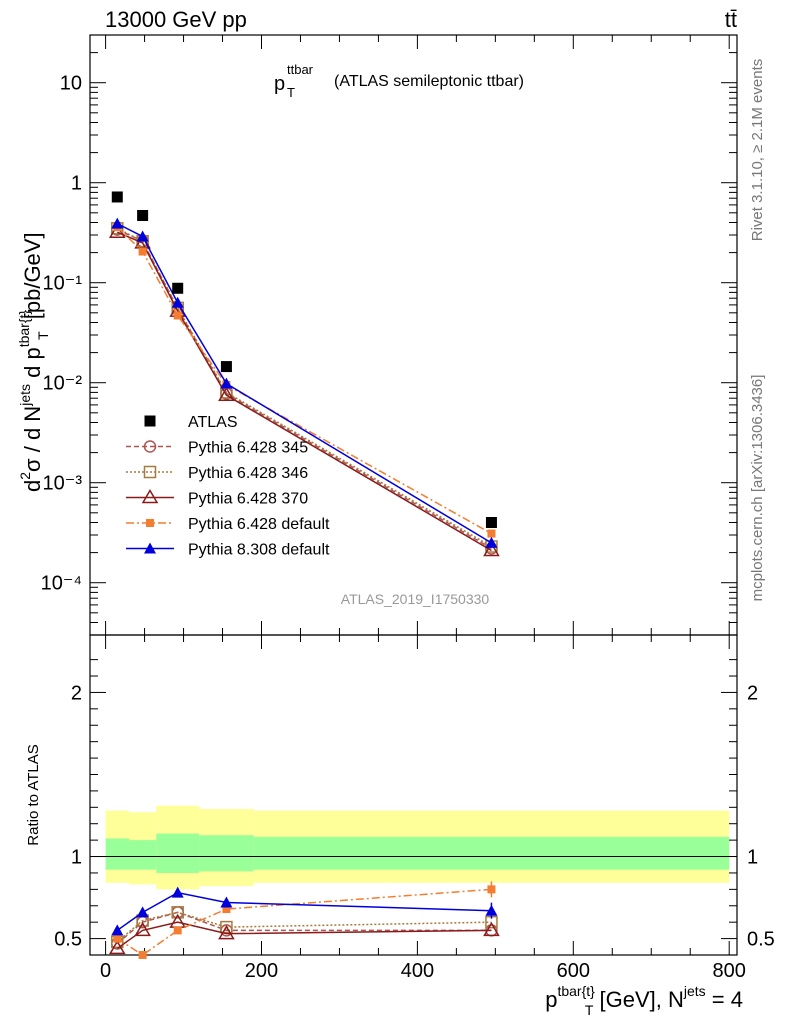  I want to click on legend-marker-p345, so click(150, 446).